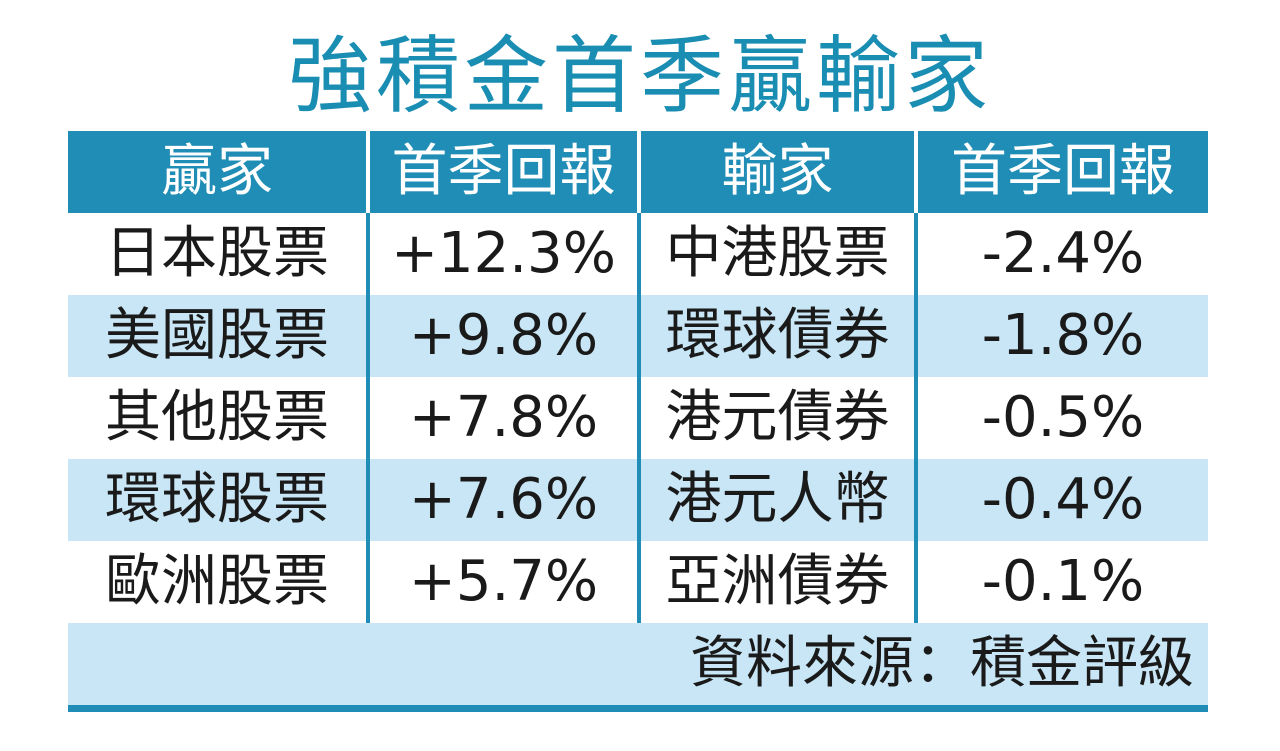  Describe the element at coordinates (779, 500) in the screenshot. I see `table-cell: 港元人幣` at that location.